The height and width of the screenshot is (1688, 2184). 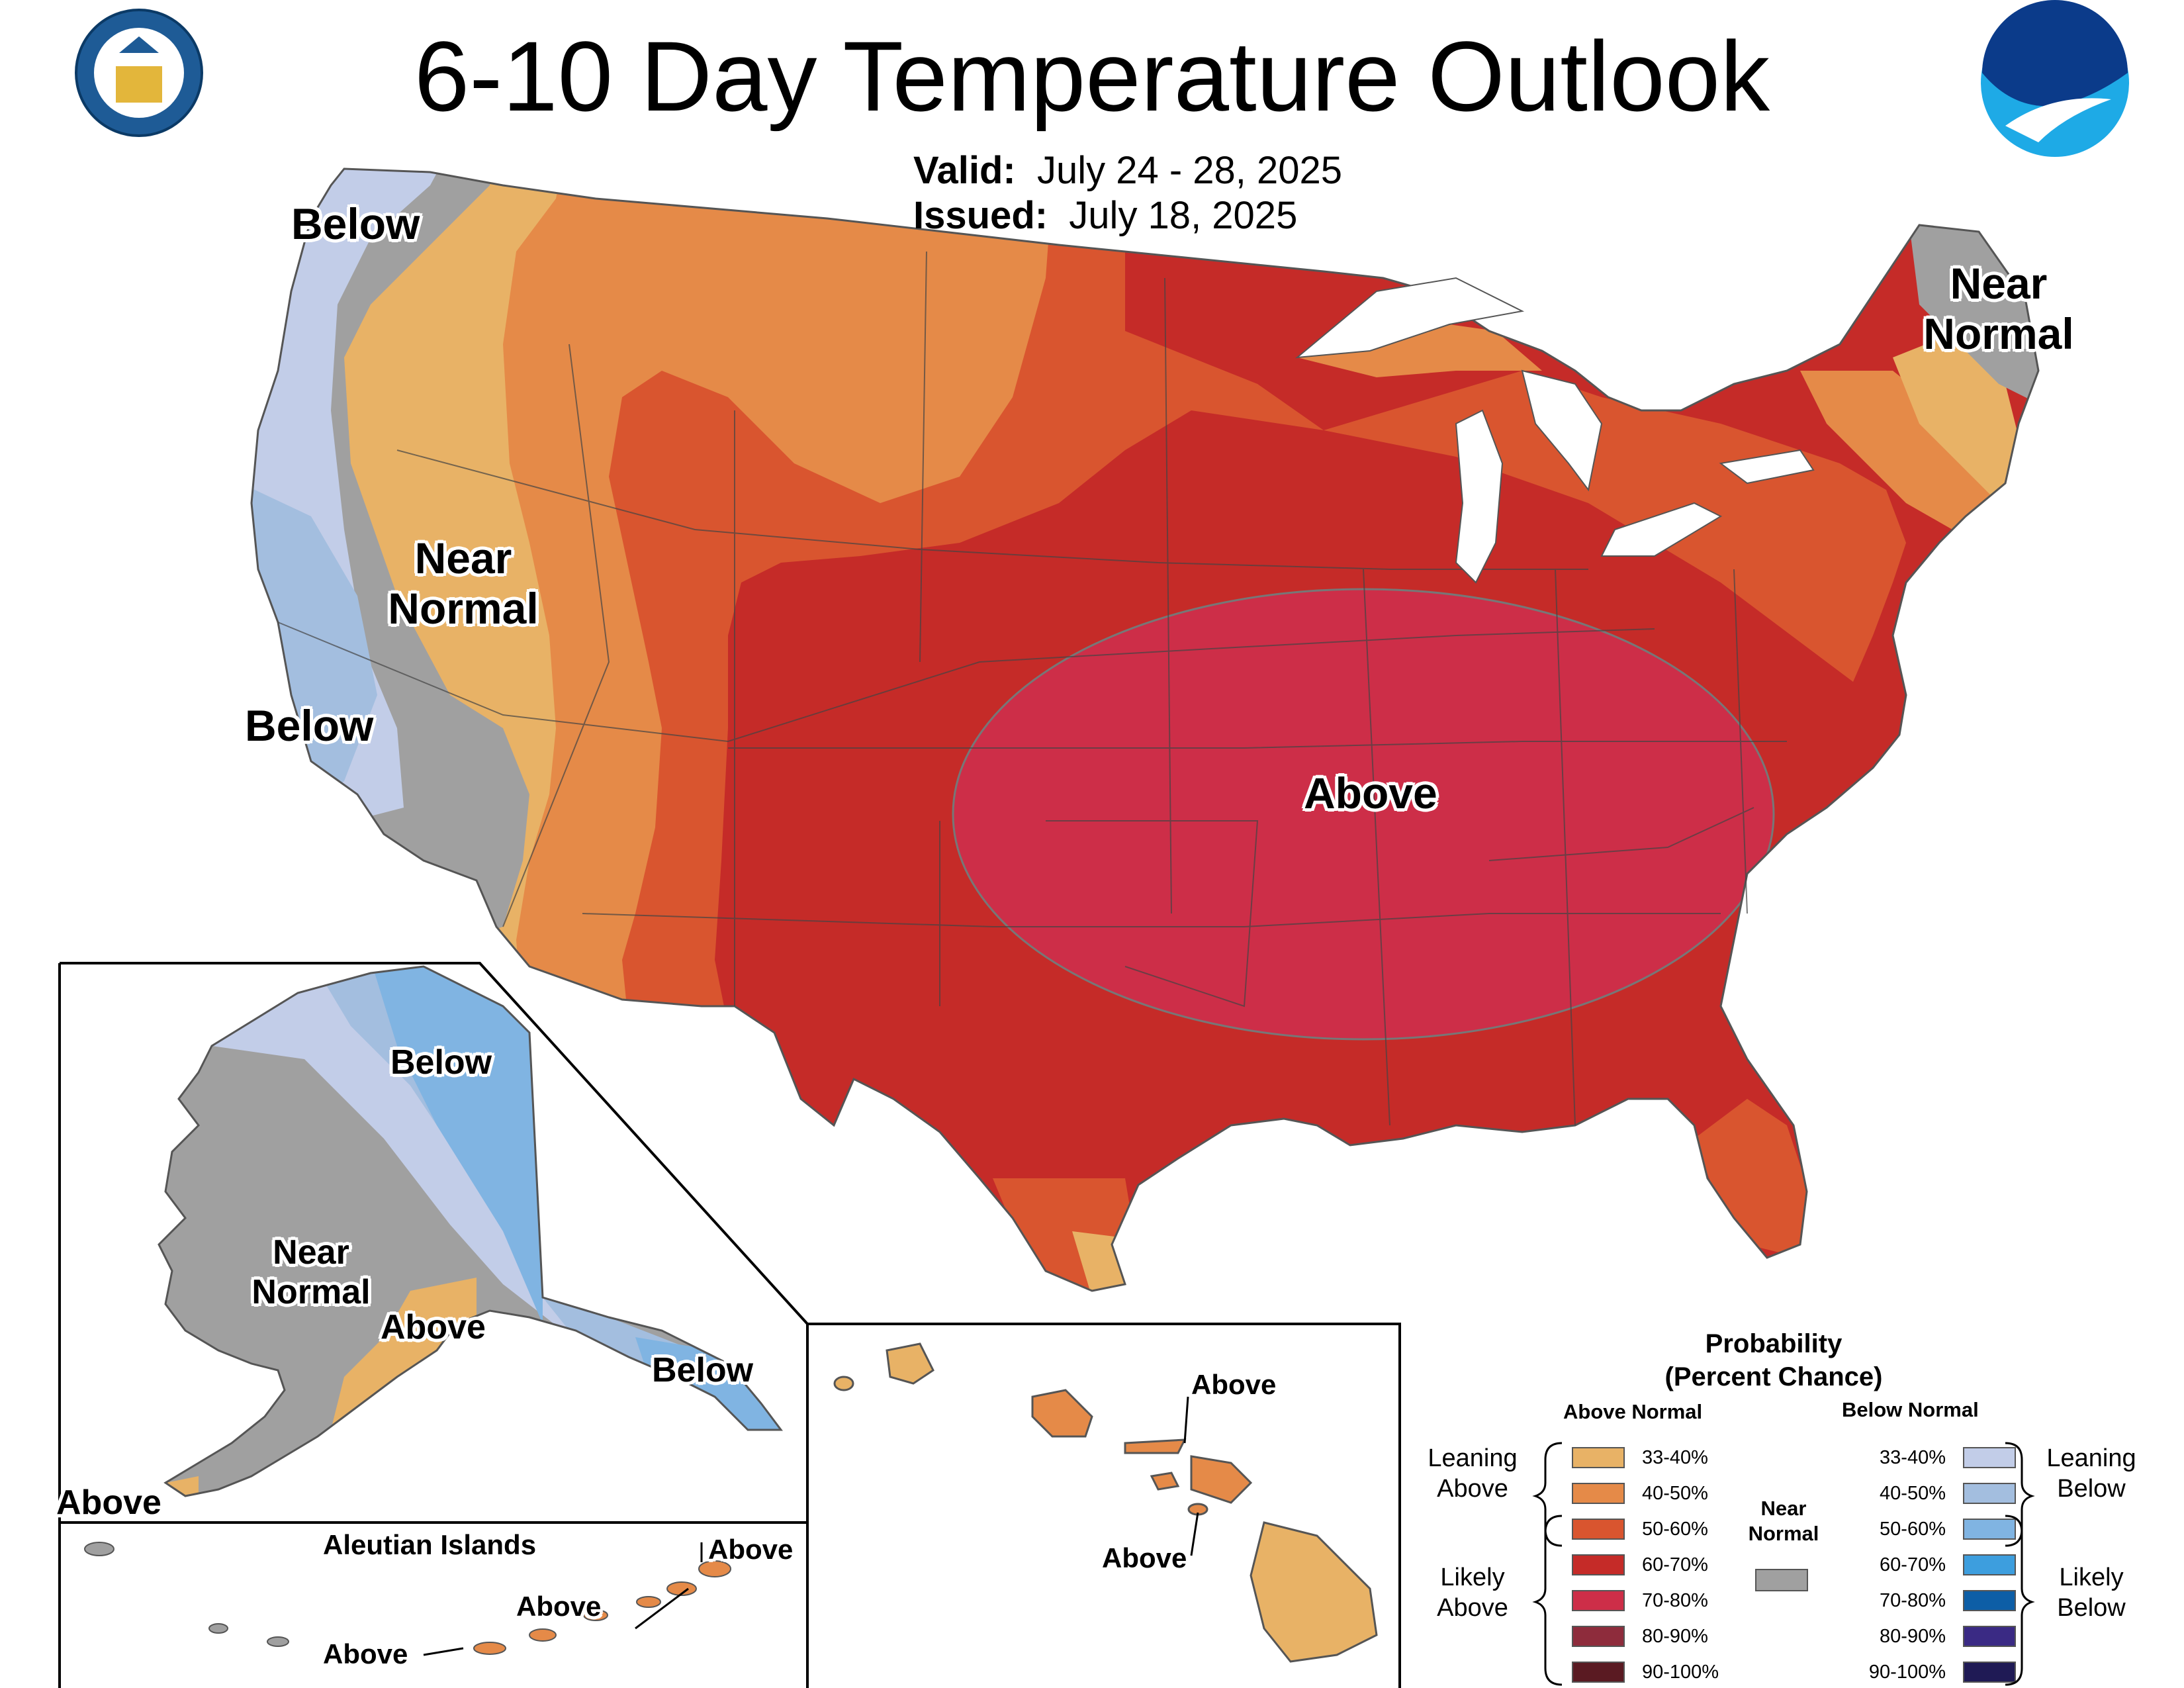 What do you see at coordinates (1640, 1600) in the screenshot?
I see `legend-above-row: 70-80%` at bounding box center [1640, 1600].